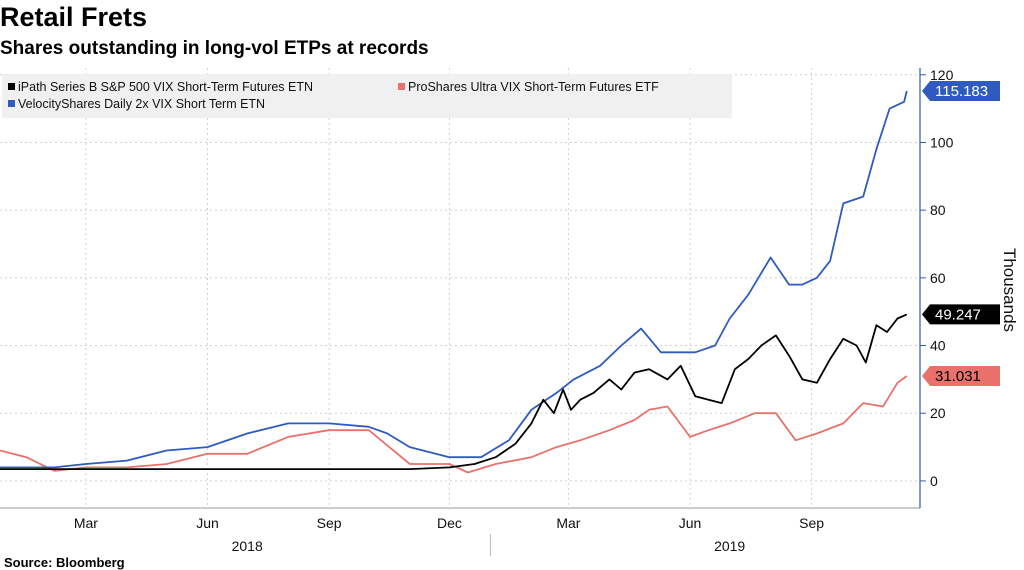  Describe the element at coordinates (934, 481) in the screenshot. I see `y-tick-label: 0` at that location.